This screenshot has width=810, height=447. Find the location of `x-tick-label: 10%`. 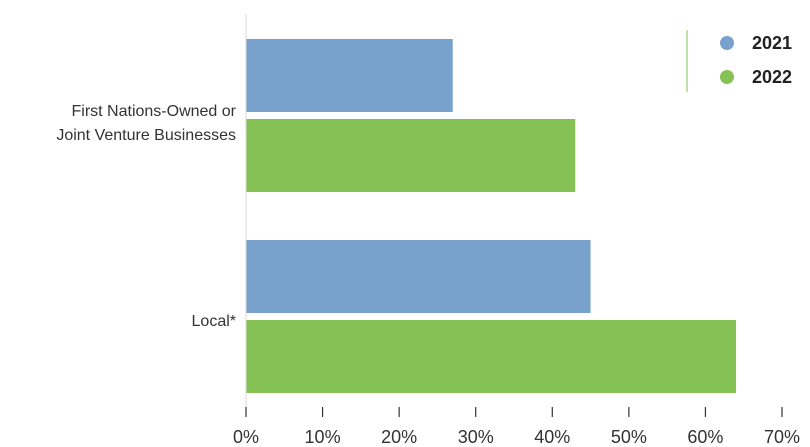

x-tick-label: 10% is located at coordinates (323, 437).